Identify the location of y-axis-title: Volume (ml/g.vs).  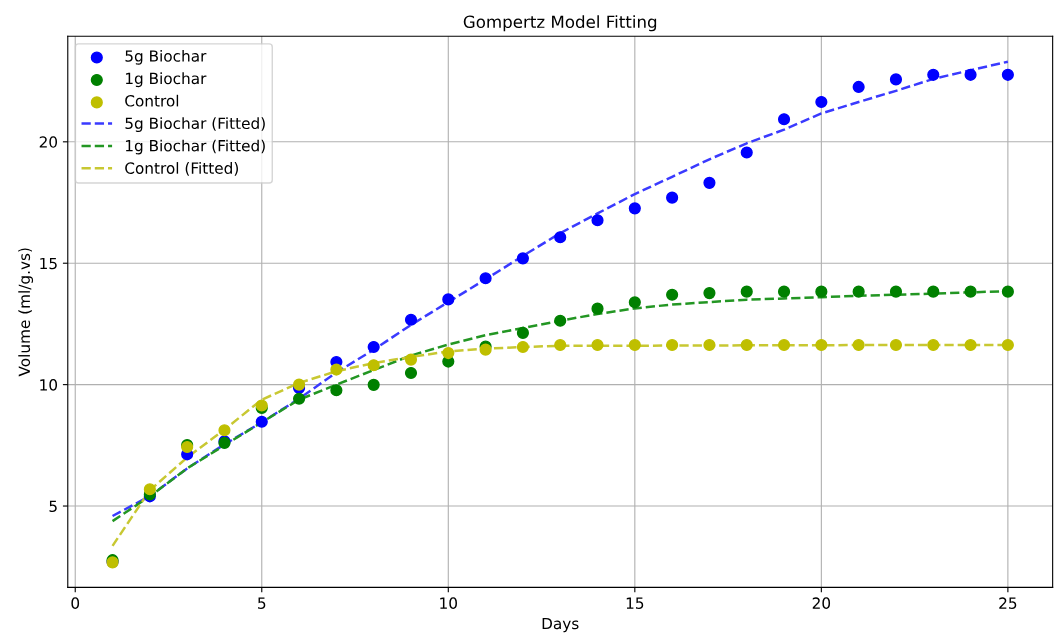
(26, 312).